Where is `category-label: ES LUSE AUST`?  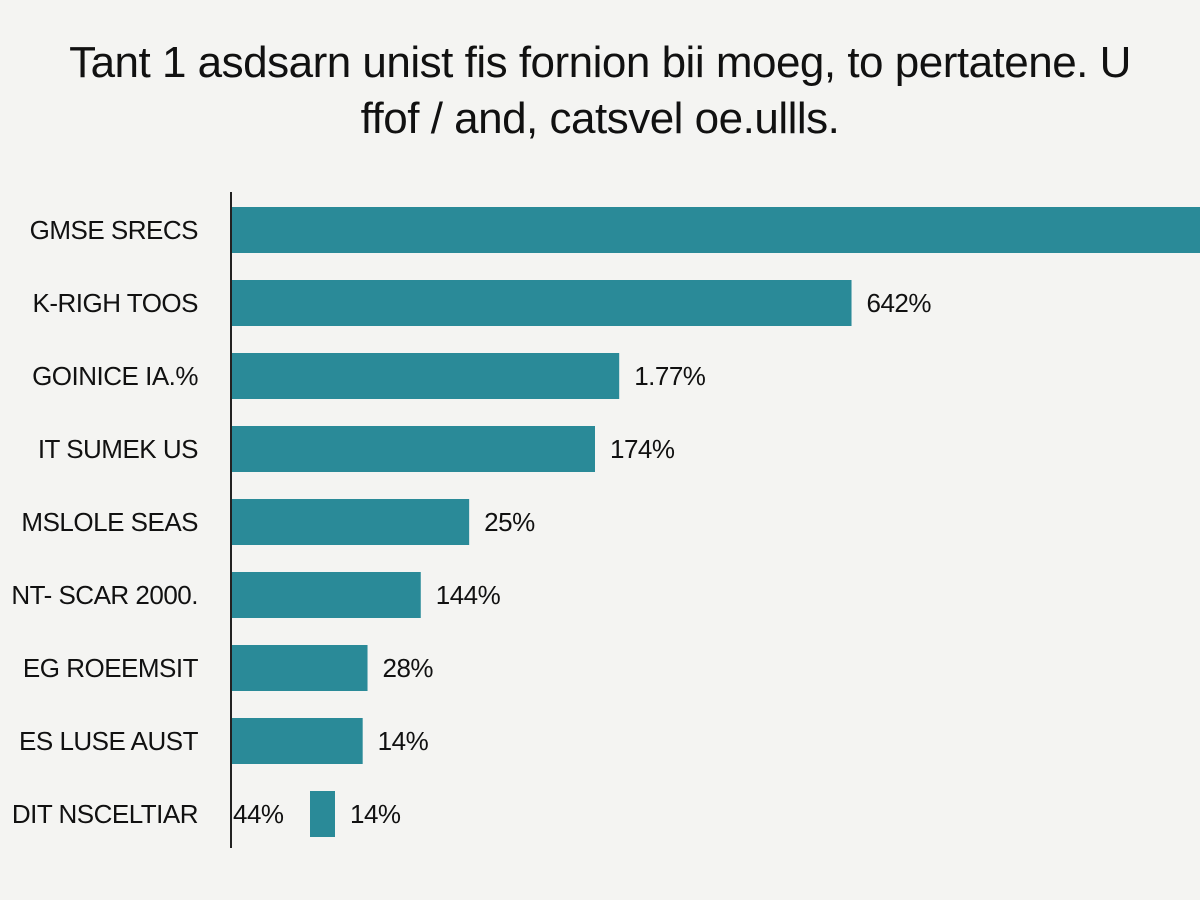 category-label: ES LUSE AUST is located at coordinates (109, 741).